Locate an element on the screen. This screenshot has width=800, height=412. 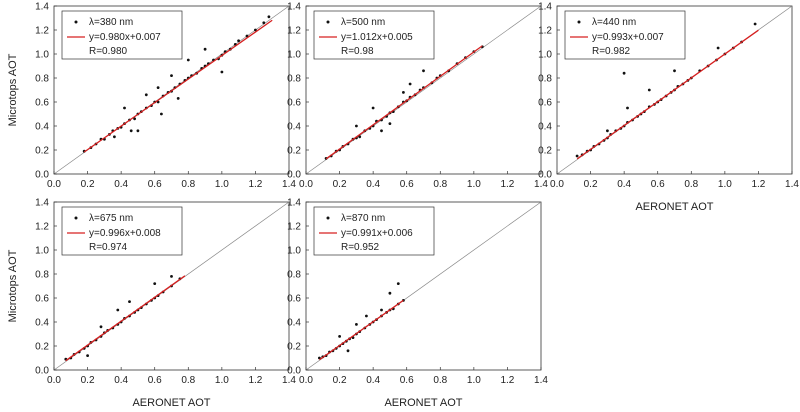
legend-fit-equation: y=0.996x+0.008 is located at coordinates (125, 233).